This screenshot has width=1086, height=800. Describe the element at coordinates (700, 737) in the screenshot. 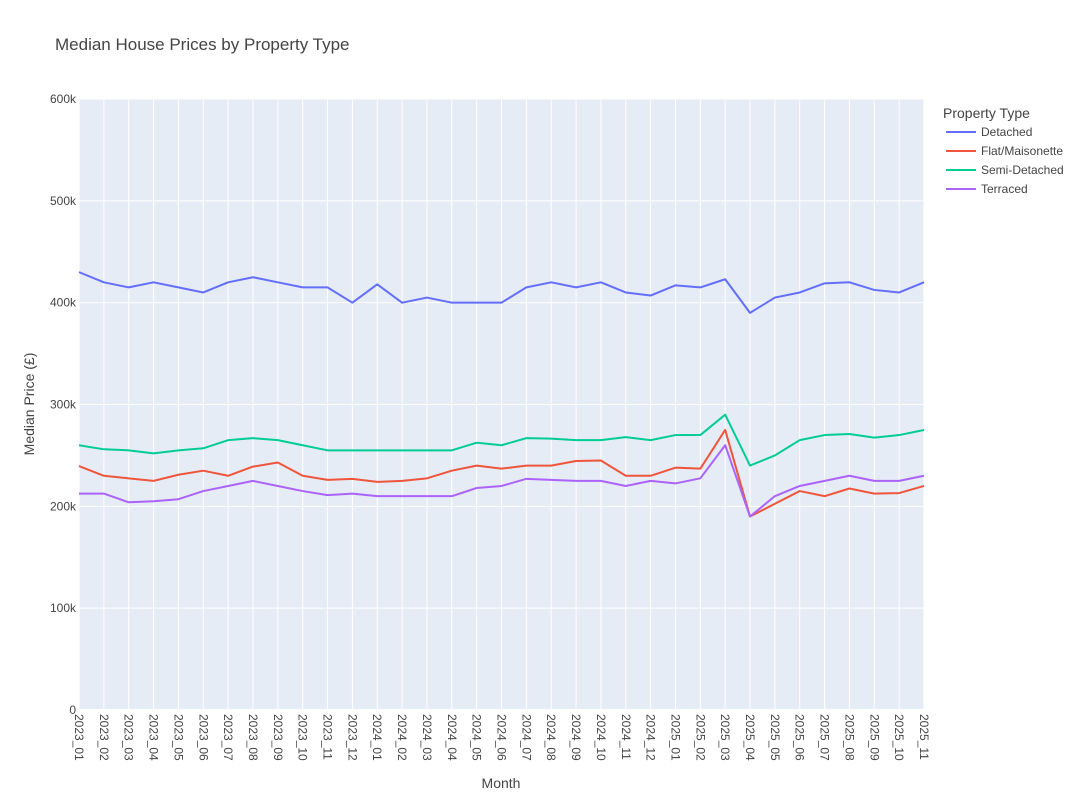

I see `x-tick-label: 2025_02` at that location.